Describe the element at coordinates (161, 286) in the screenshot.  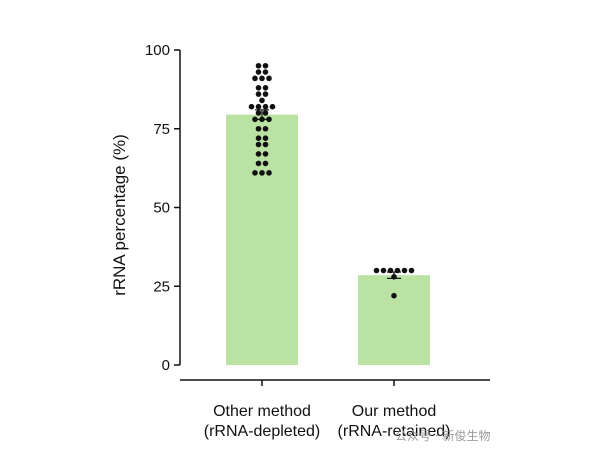
I see `y-tick-label: 25` at that location.